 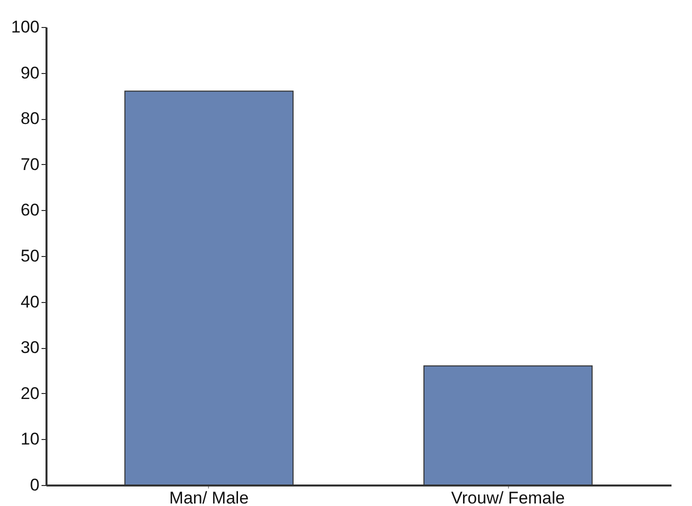 I want to click on y-tick-label: 80, so click(x=30, y=118).